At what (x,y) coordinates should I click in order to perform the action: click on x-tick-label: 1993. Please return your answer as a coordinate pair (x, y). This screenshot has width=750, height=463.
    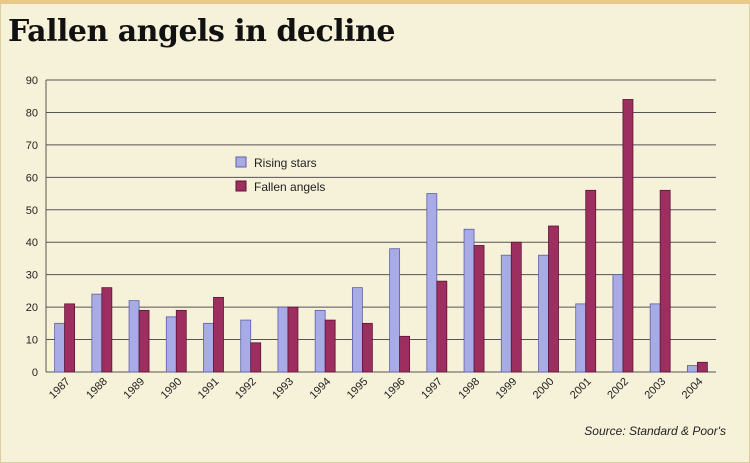
    Looking at the image, I should click on (283, 389).